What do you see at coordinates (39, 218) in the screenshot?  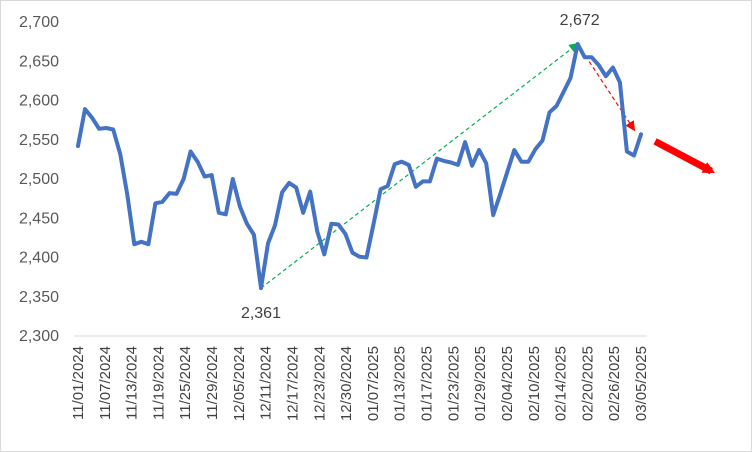 I see `y-tick-label: 2,450` at bounding box center [39, 218].